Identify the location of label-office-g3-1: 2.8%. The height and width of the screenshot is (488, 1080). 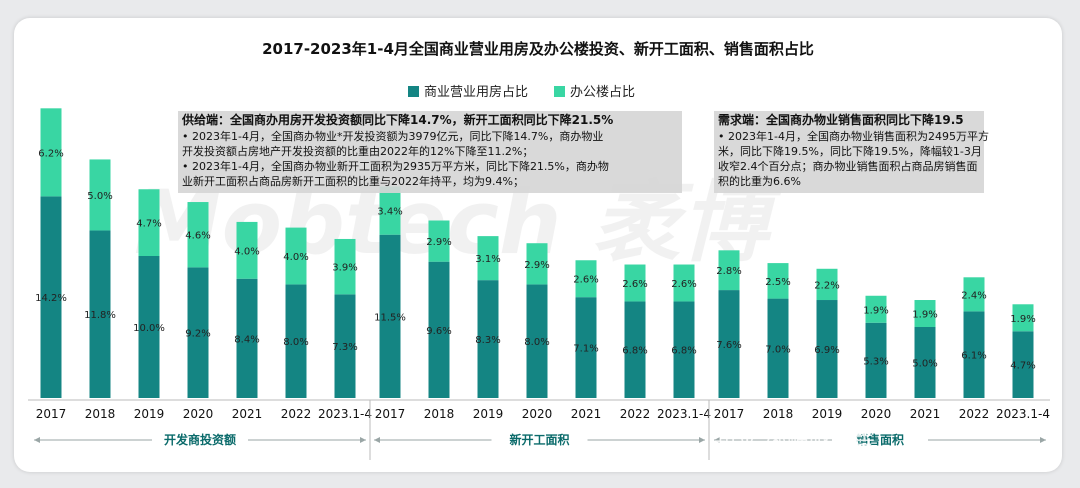
(728, 271).